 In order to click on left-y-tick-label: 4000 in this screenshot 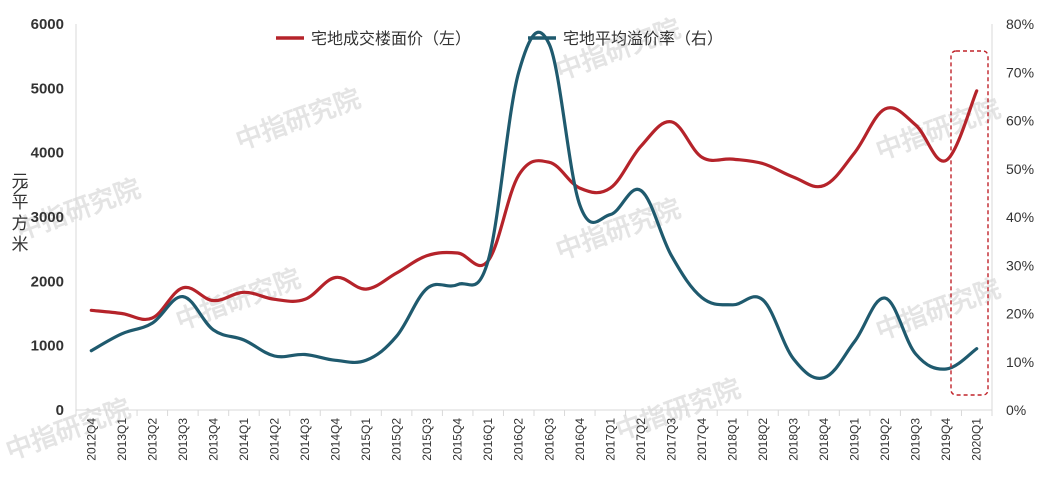, I will do `click(47, 153)`.